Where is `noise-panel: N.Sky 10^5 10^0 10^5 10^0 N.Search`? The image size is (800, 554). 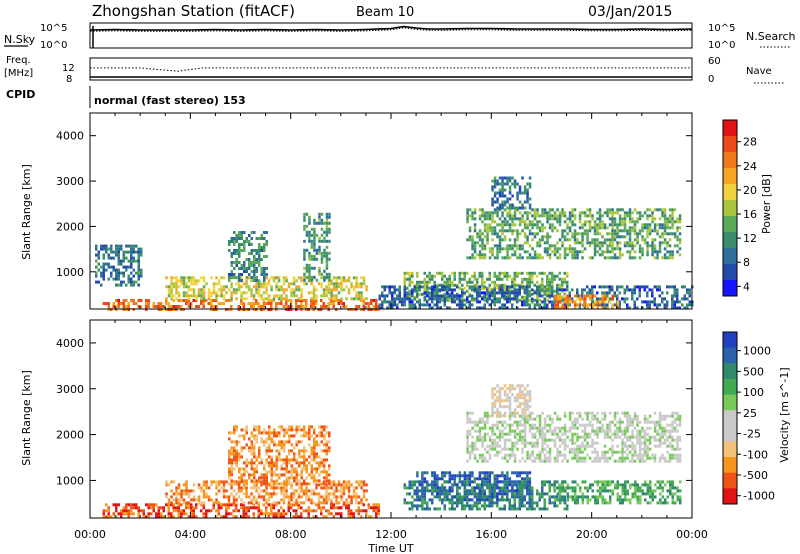
noise-panel: N.Sky 10^5 10^0 10^5 10^0 N.Search is located at coordinates (400, 36).